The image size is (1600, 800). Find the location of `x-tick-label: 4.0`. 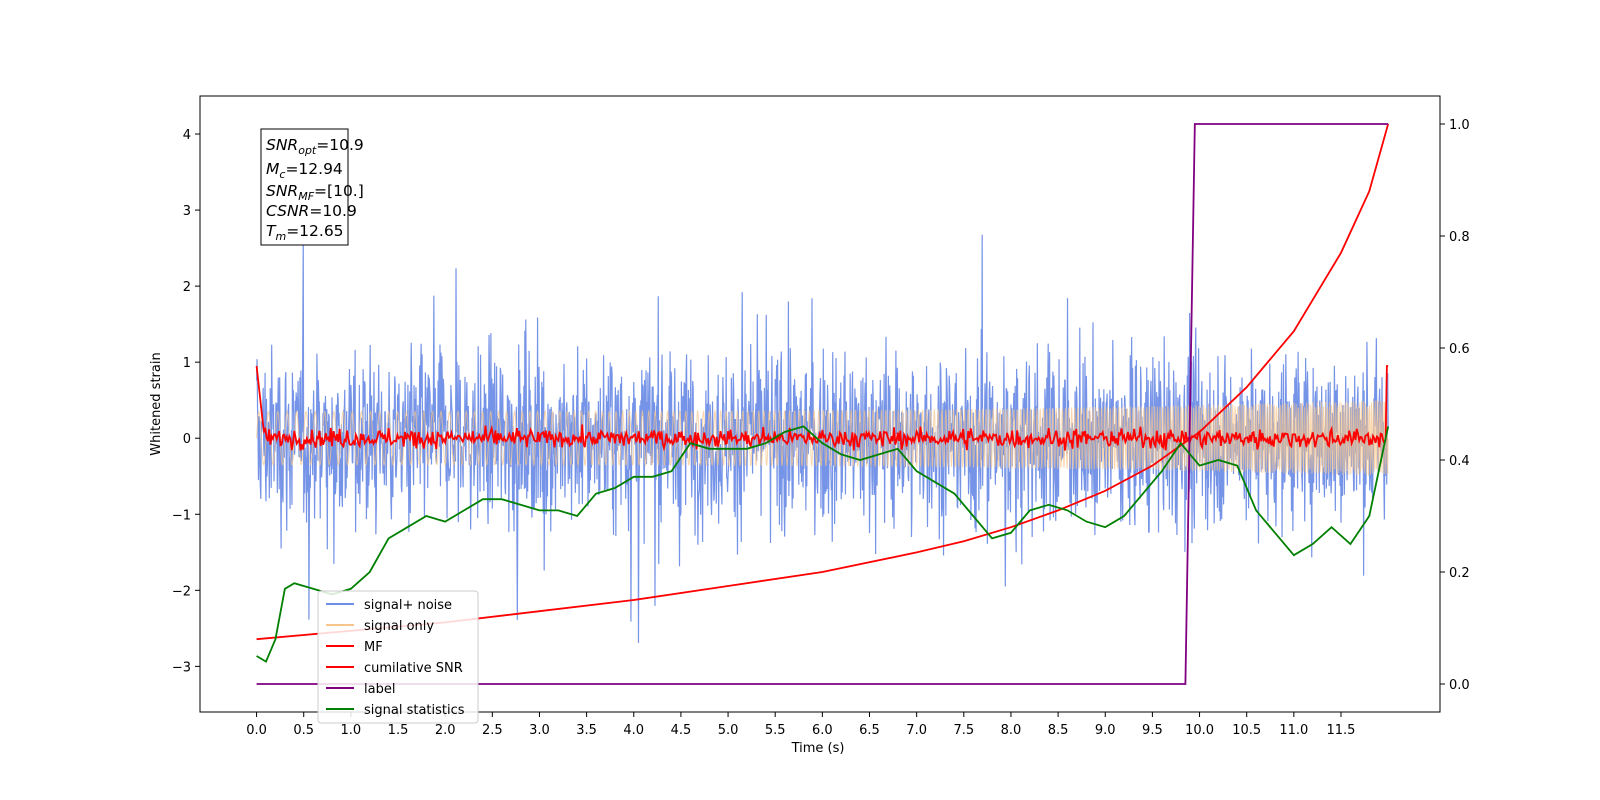

x-tick-label: 4.0 is located at coordinates (633, 730).